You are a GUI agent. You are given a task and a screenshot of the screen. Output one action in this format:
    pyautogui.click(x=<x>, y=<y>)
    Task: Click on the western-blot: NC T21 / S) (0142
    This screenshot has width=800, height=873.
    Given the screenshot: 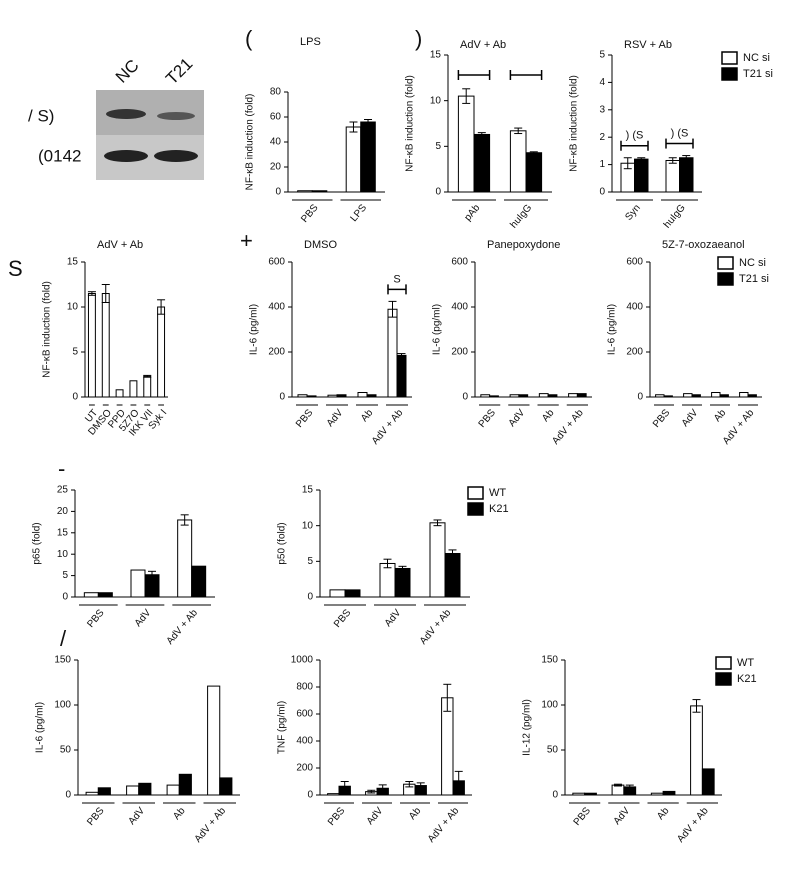 What is the action you would take?
    pyautogui.click(x=116, y=117)
    